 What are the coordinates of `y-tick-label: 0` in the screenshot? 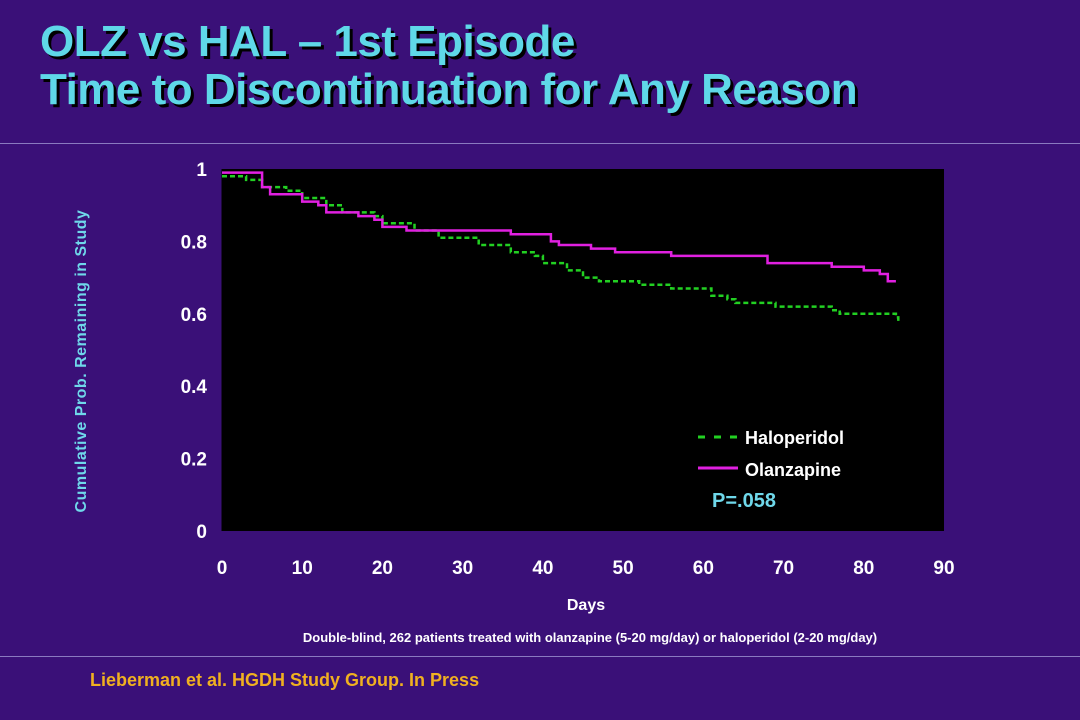 It's located at (201, 532).